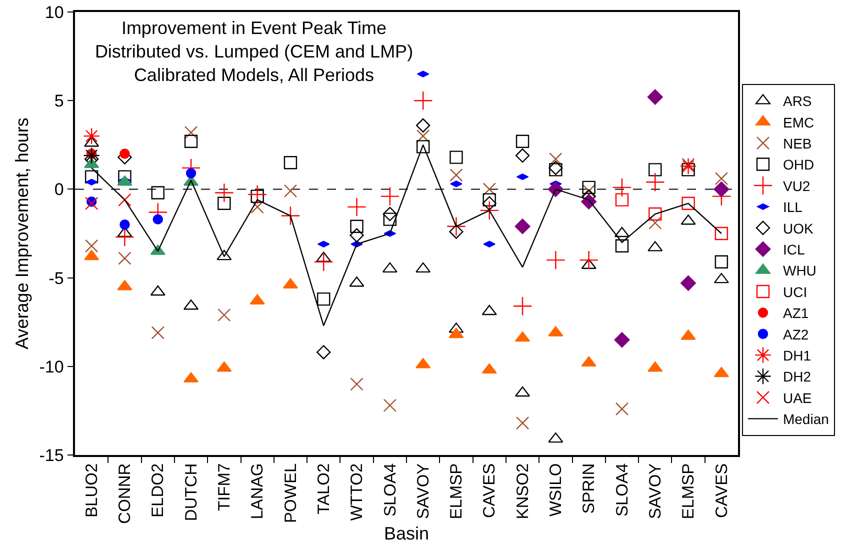  What do you see at coordinates (323, 488) in the screenshot?
I see `x-tick-label: TALO2` at bounding box center [323, 488].